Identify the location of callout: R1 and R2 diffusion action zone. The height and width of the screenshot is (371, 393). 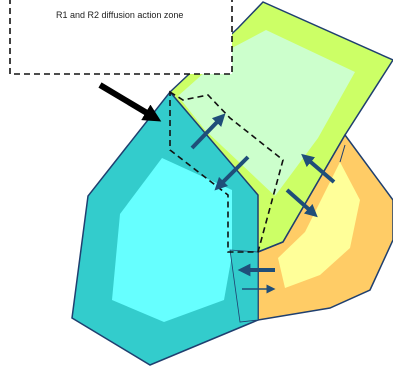
(121, 37).